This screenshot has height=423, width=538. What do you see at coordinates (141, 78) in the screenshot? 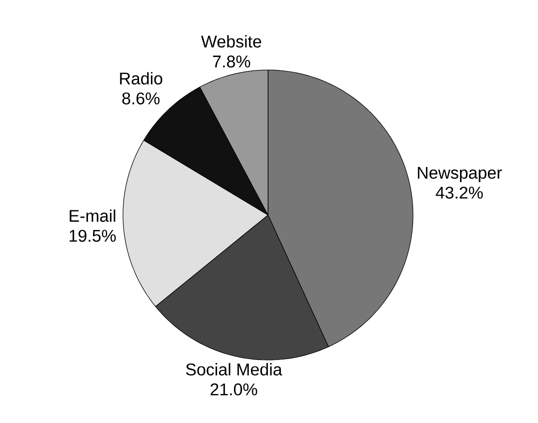
I see `slice-label: Radio` at bounding box center [141, 78].